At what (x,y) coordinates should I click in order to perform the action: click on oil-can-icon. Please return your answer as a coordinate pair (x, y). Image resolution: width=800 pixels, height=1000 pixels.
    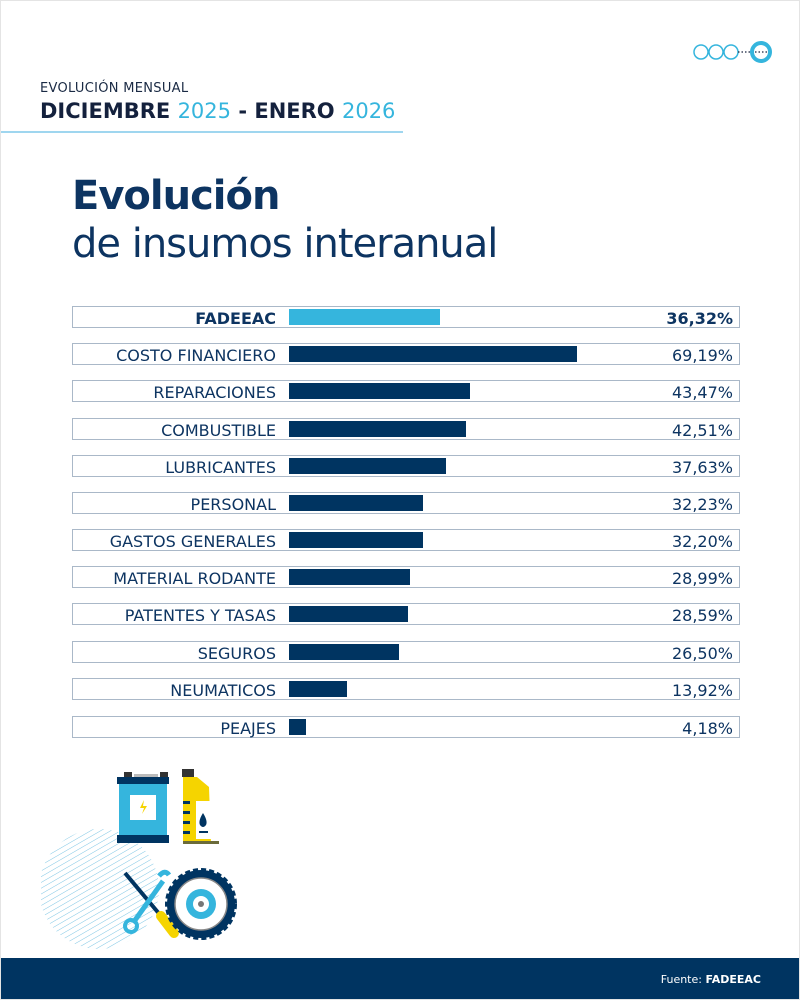
    Looking at the image, I should click on (200, 806).